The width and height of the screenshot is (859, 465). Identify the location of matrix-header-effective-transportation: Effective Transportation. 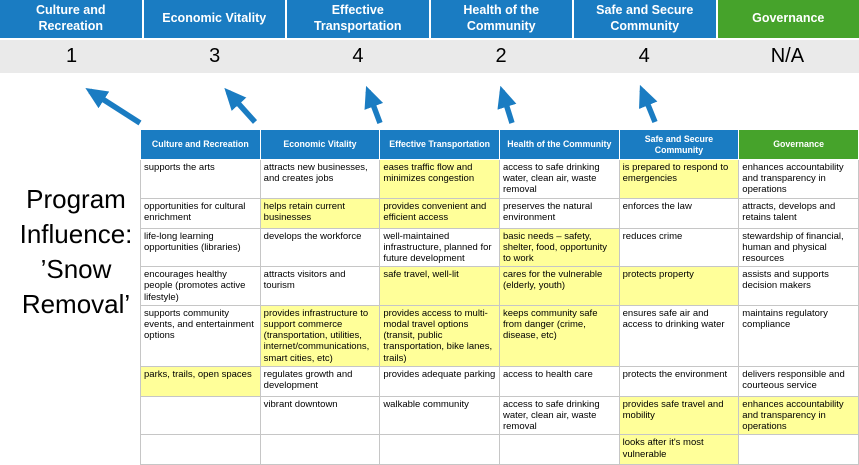
(439, 144).